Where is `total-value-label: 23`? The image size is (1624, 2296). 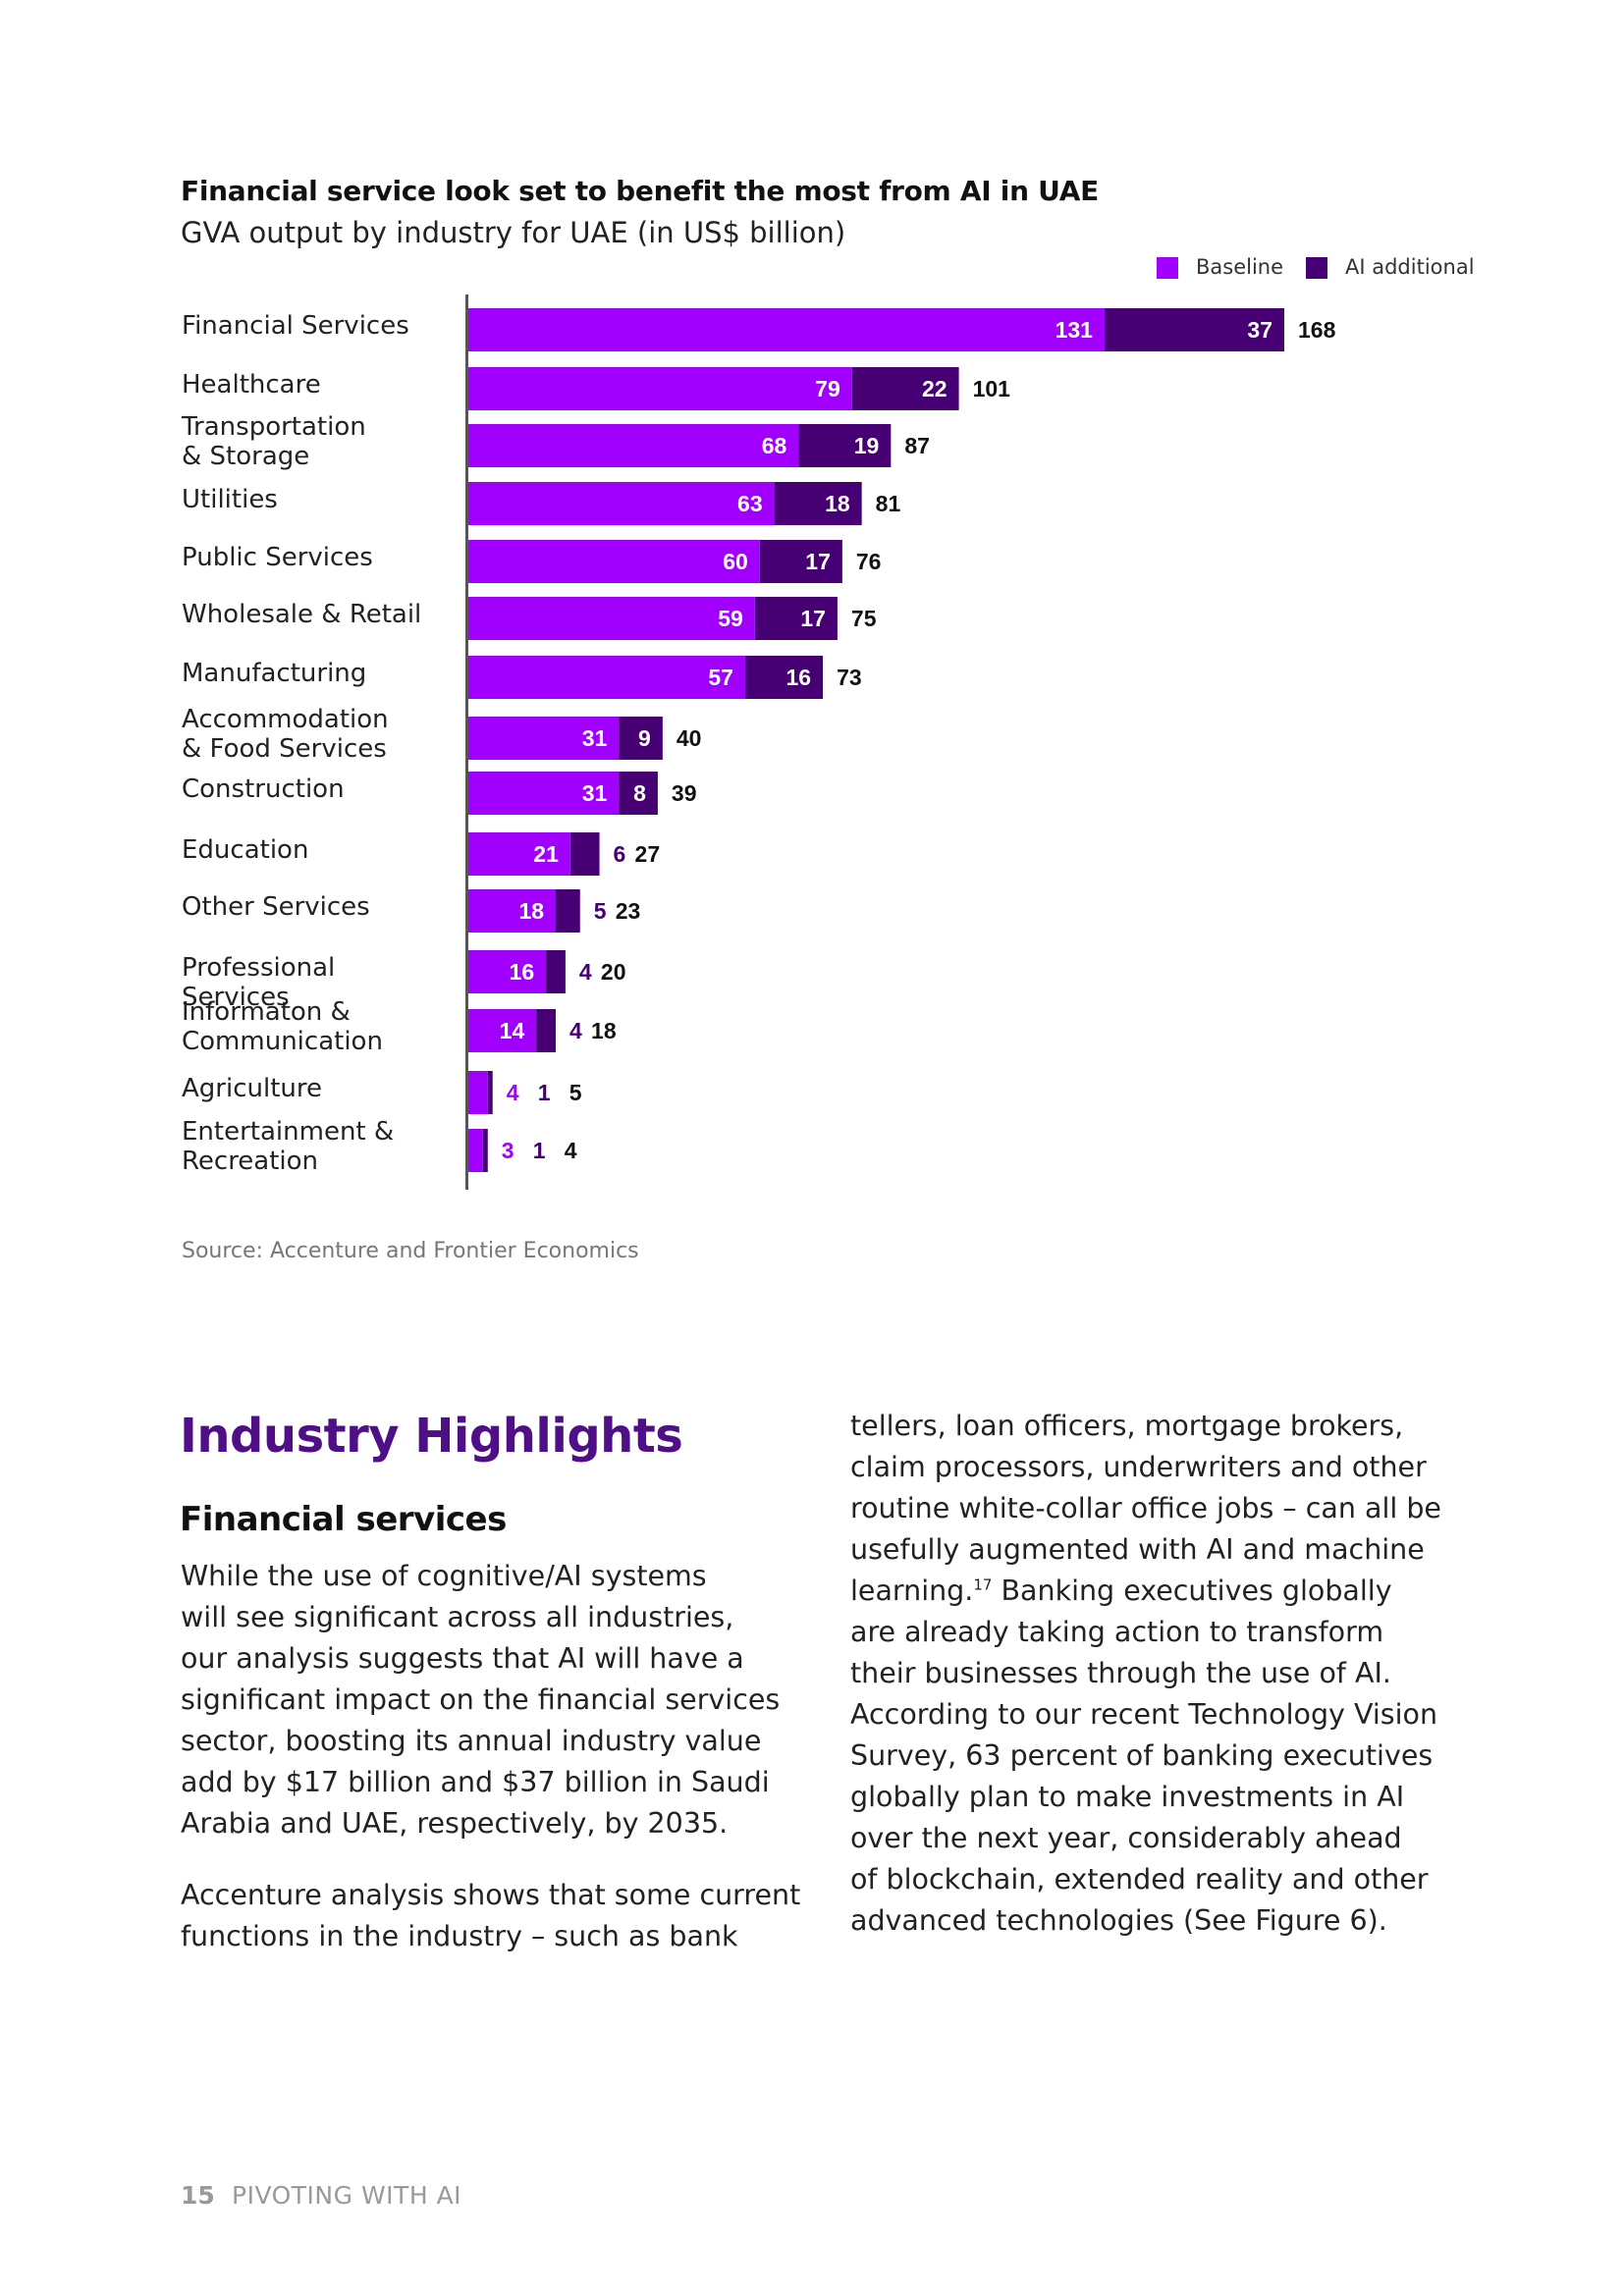 total-value-label: 23 is located at coordinates (628, 911).